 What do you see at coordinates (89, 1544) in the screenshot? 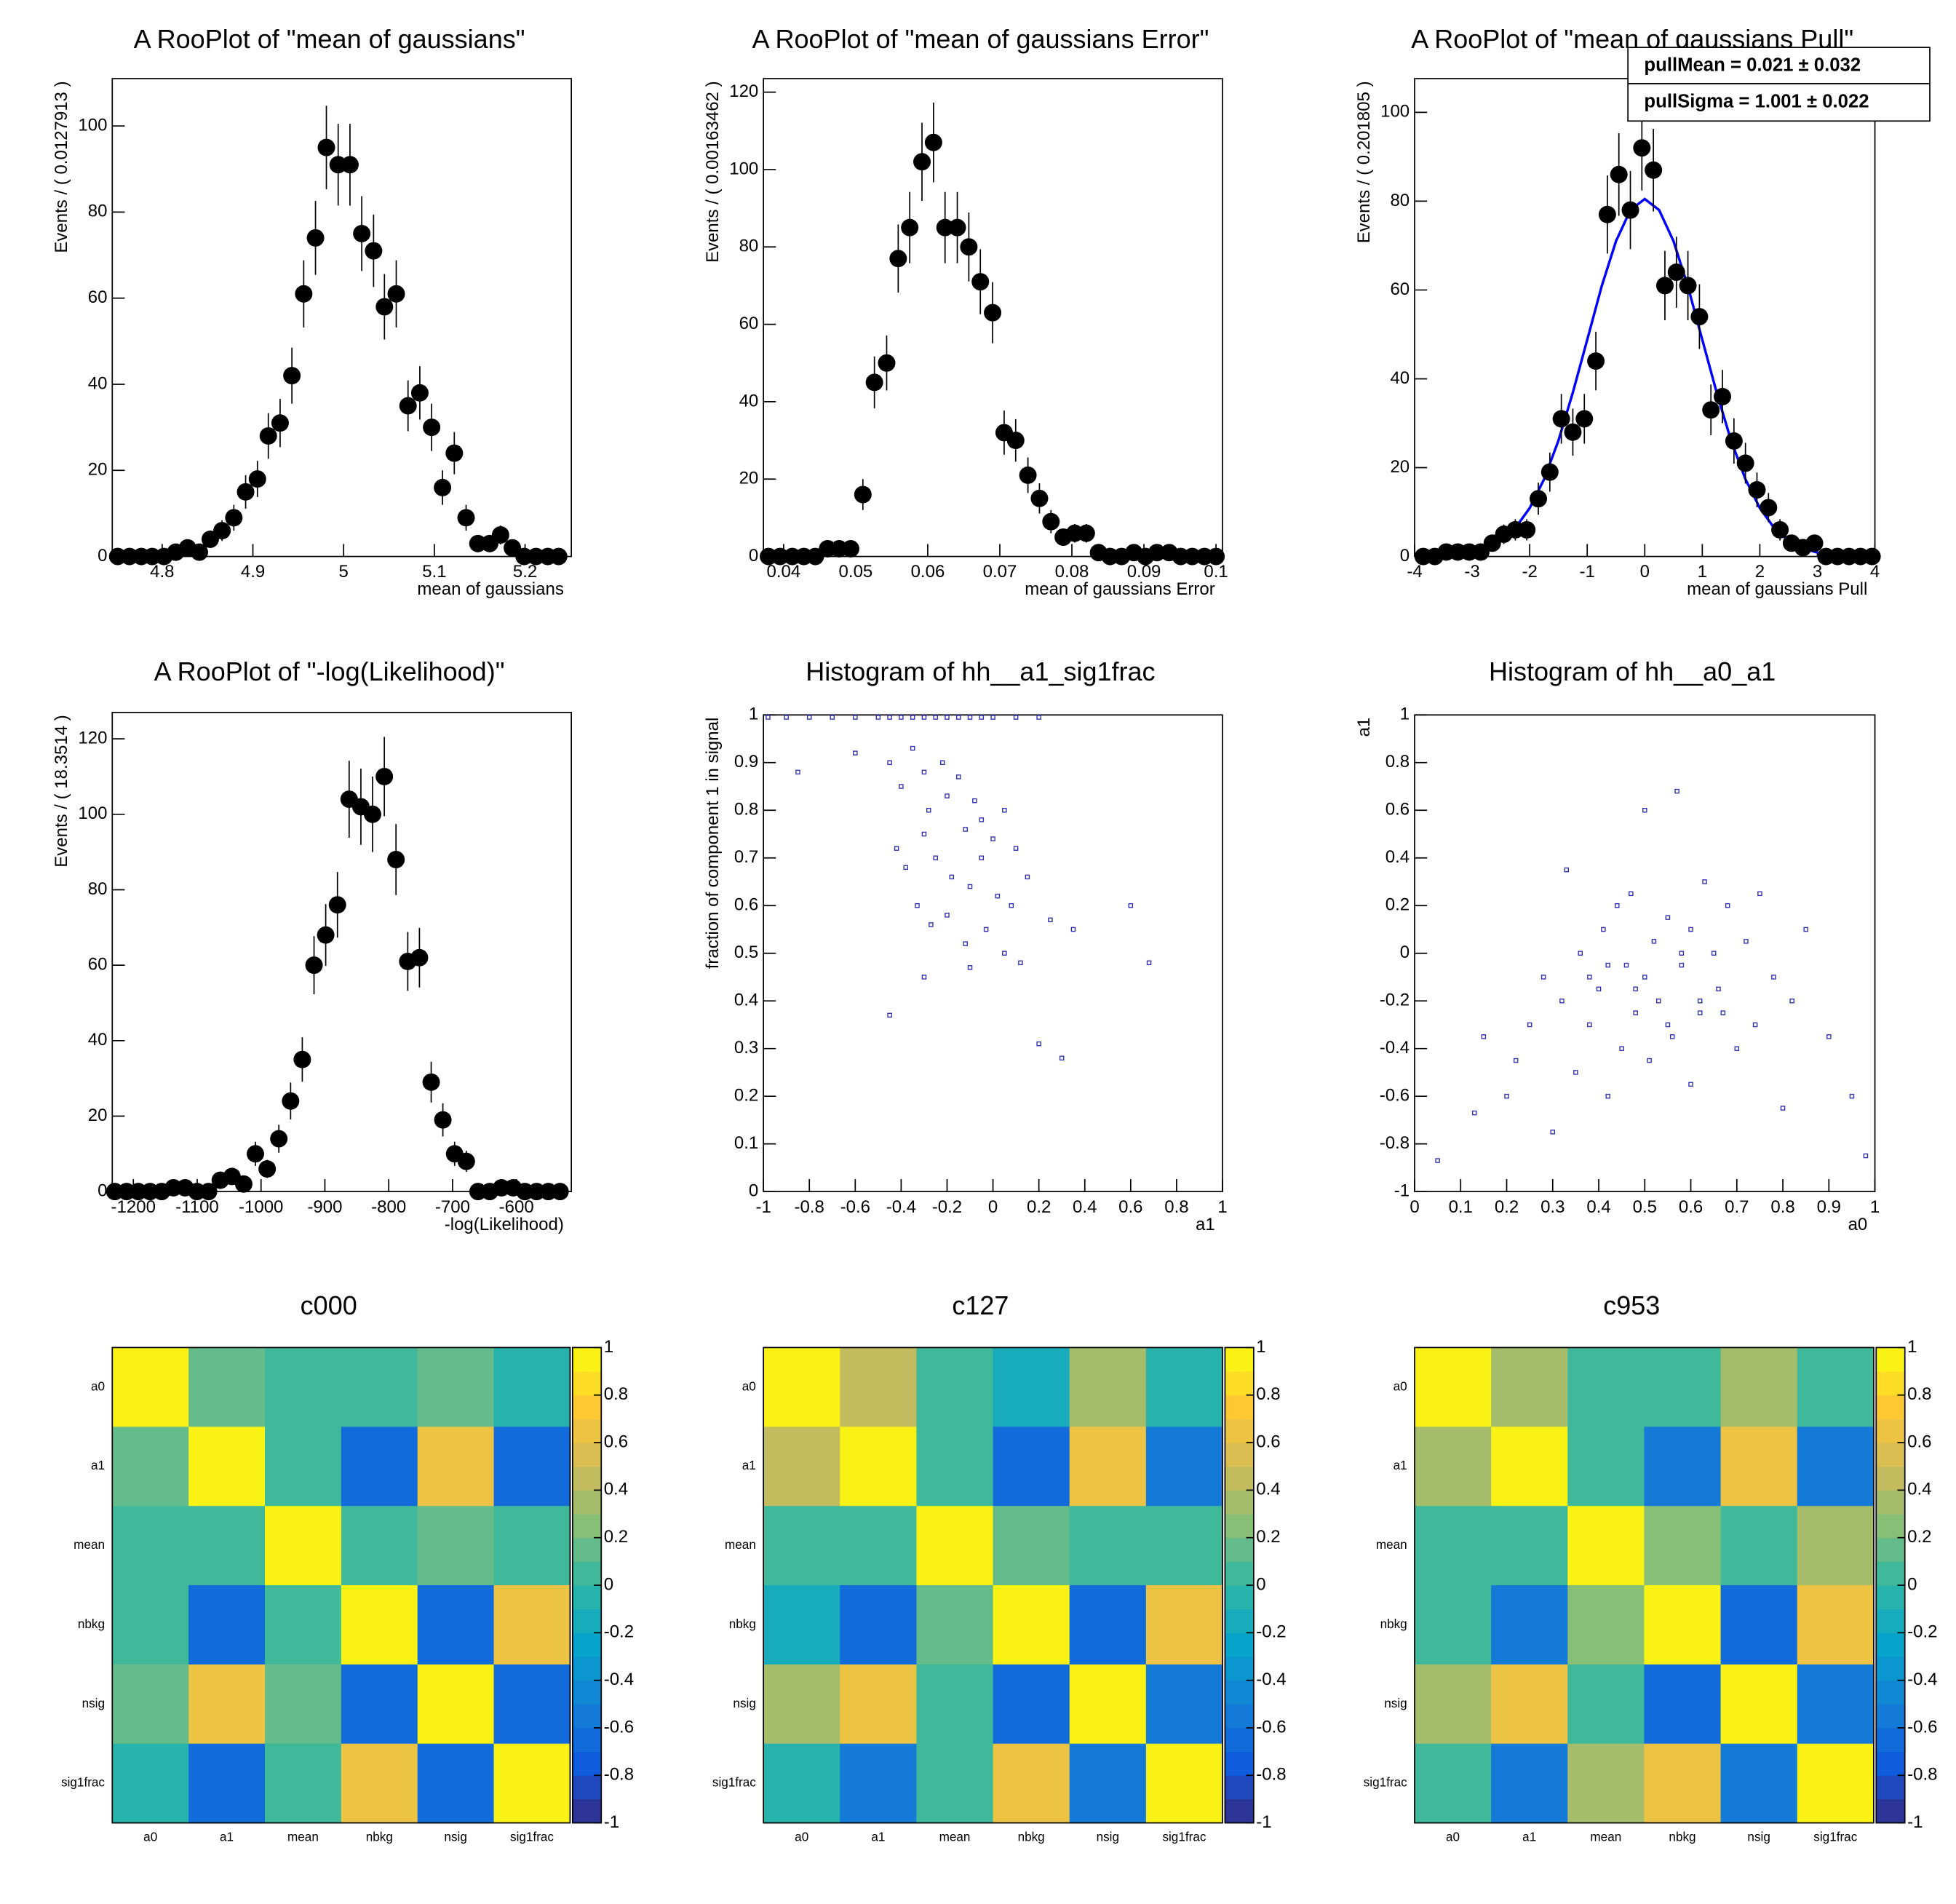
I see `y-category-label: mean` at bounding box center [89, 1544].